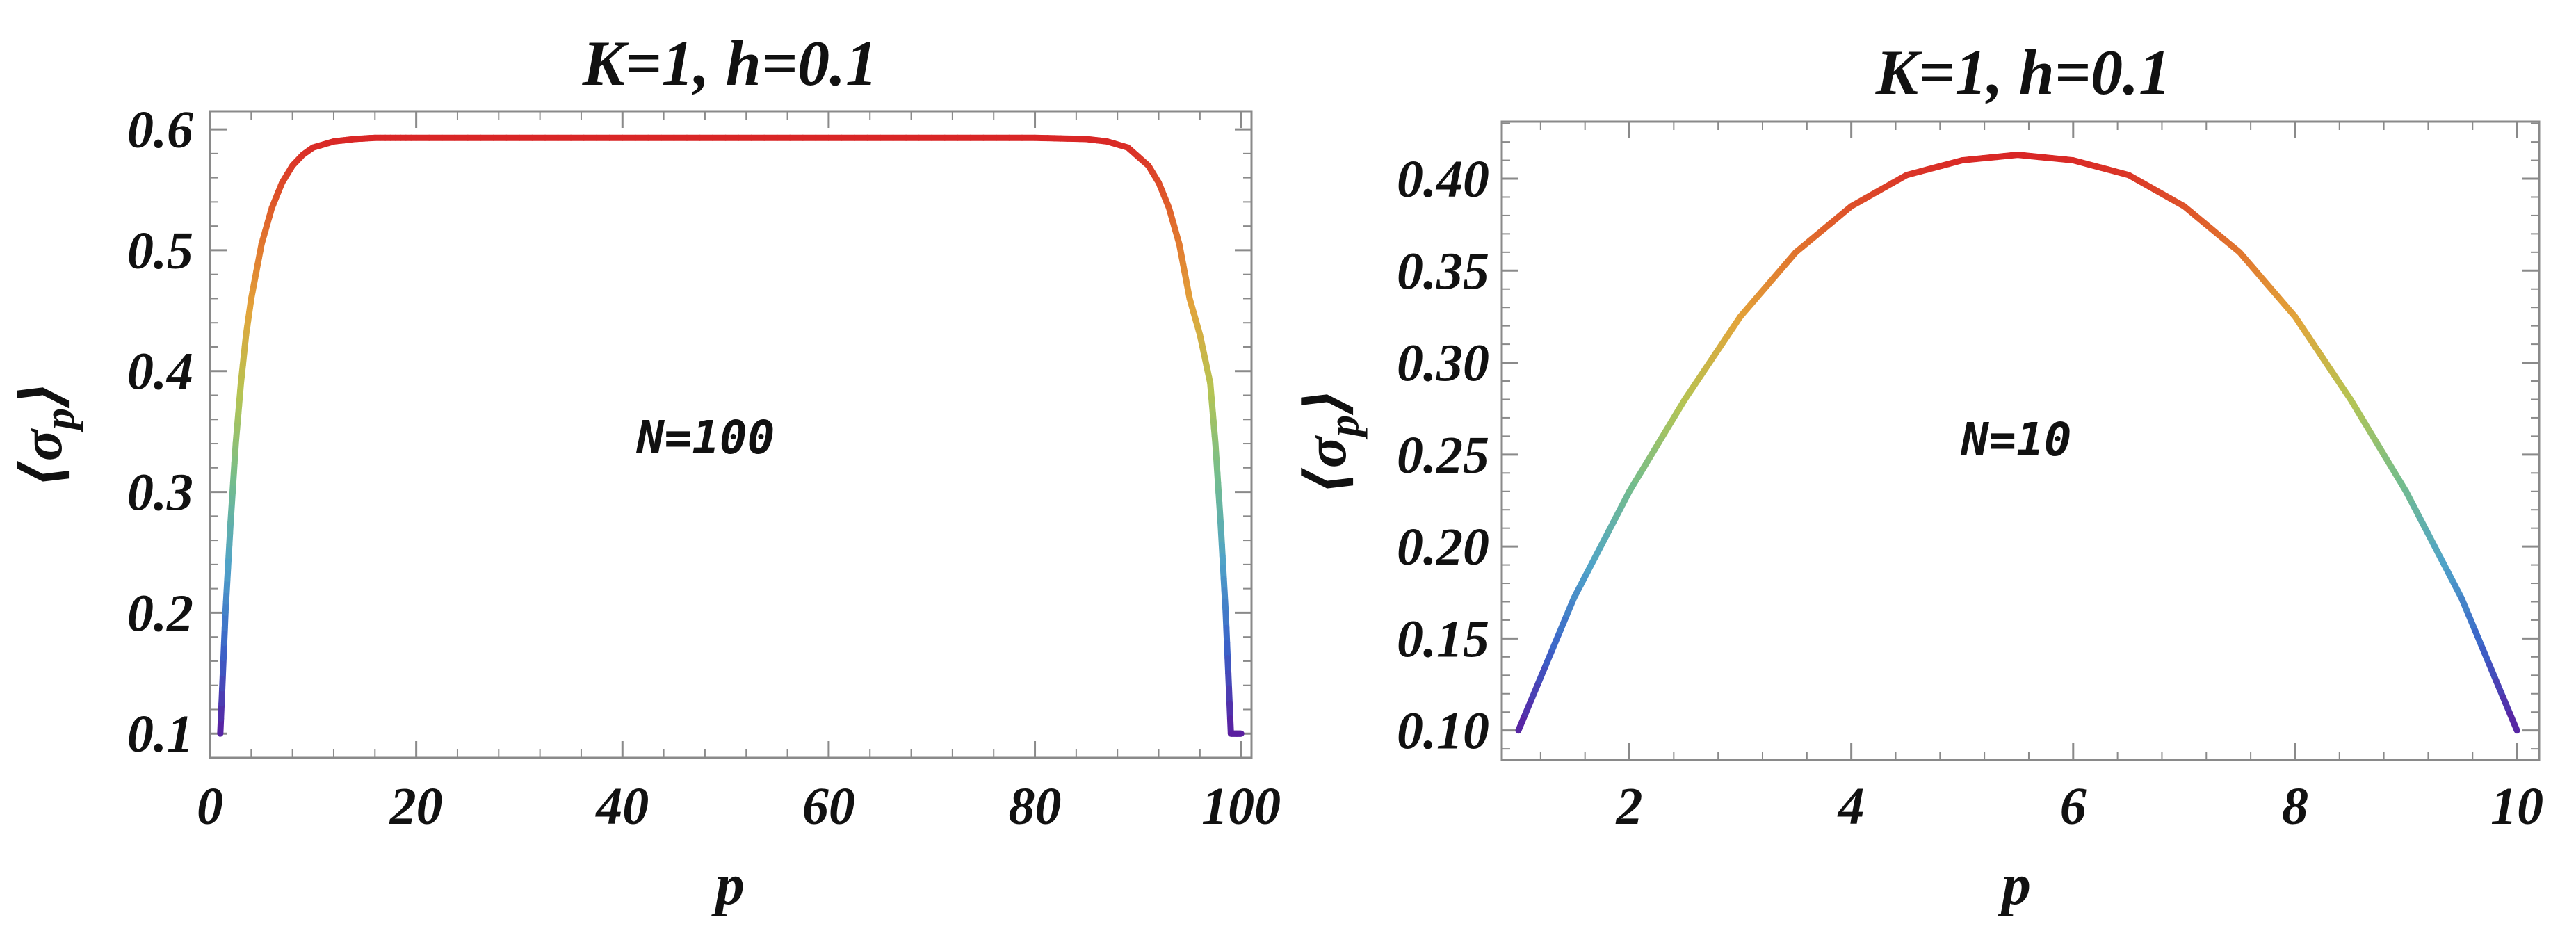  What do you see at coordinates (2513, 722) in the screenshot?
I see `curve-segment` at bounding box center [2513, 722].